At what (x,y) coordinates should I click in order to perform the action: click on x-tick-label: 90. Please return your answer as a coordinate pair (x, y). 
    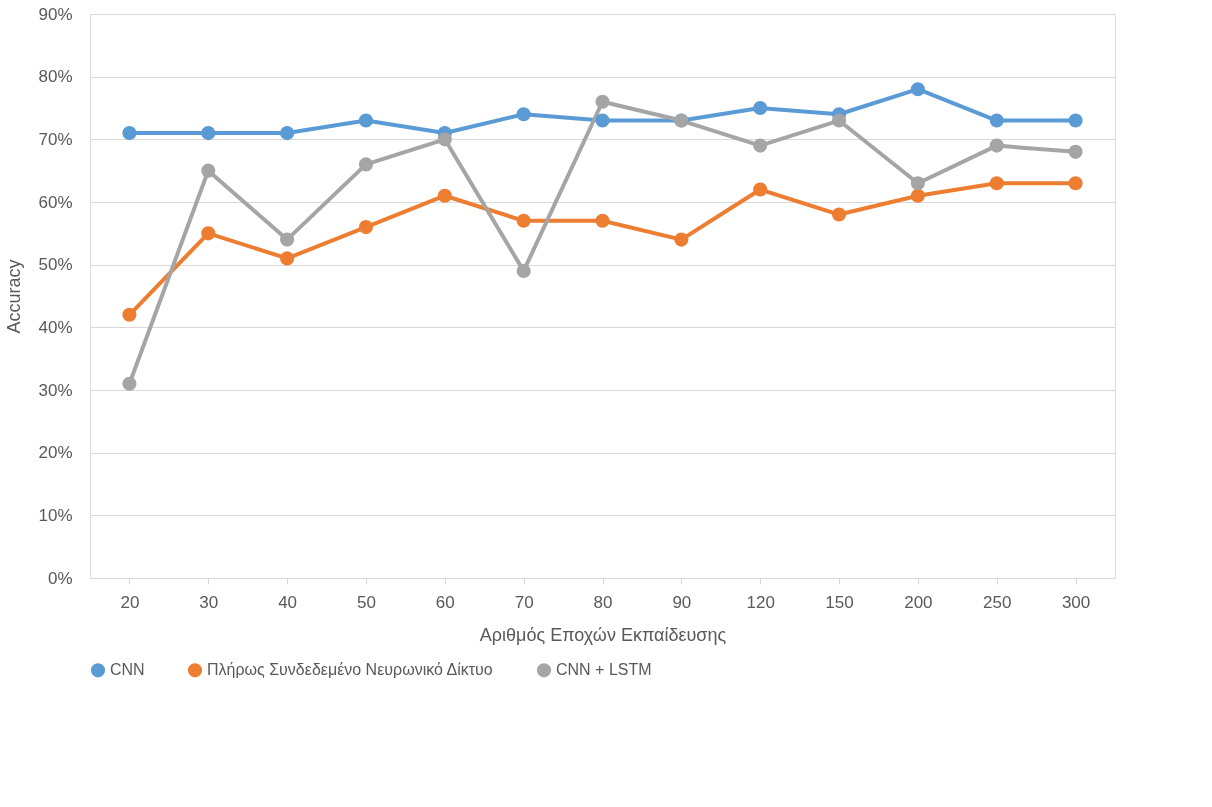
    Looking at the image, I should click on (682, 602).